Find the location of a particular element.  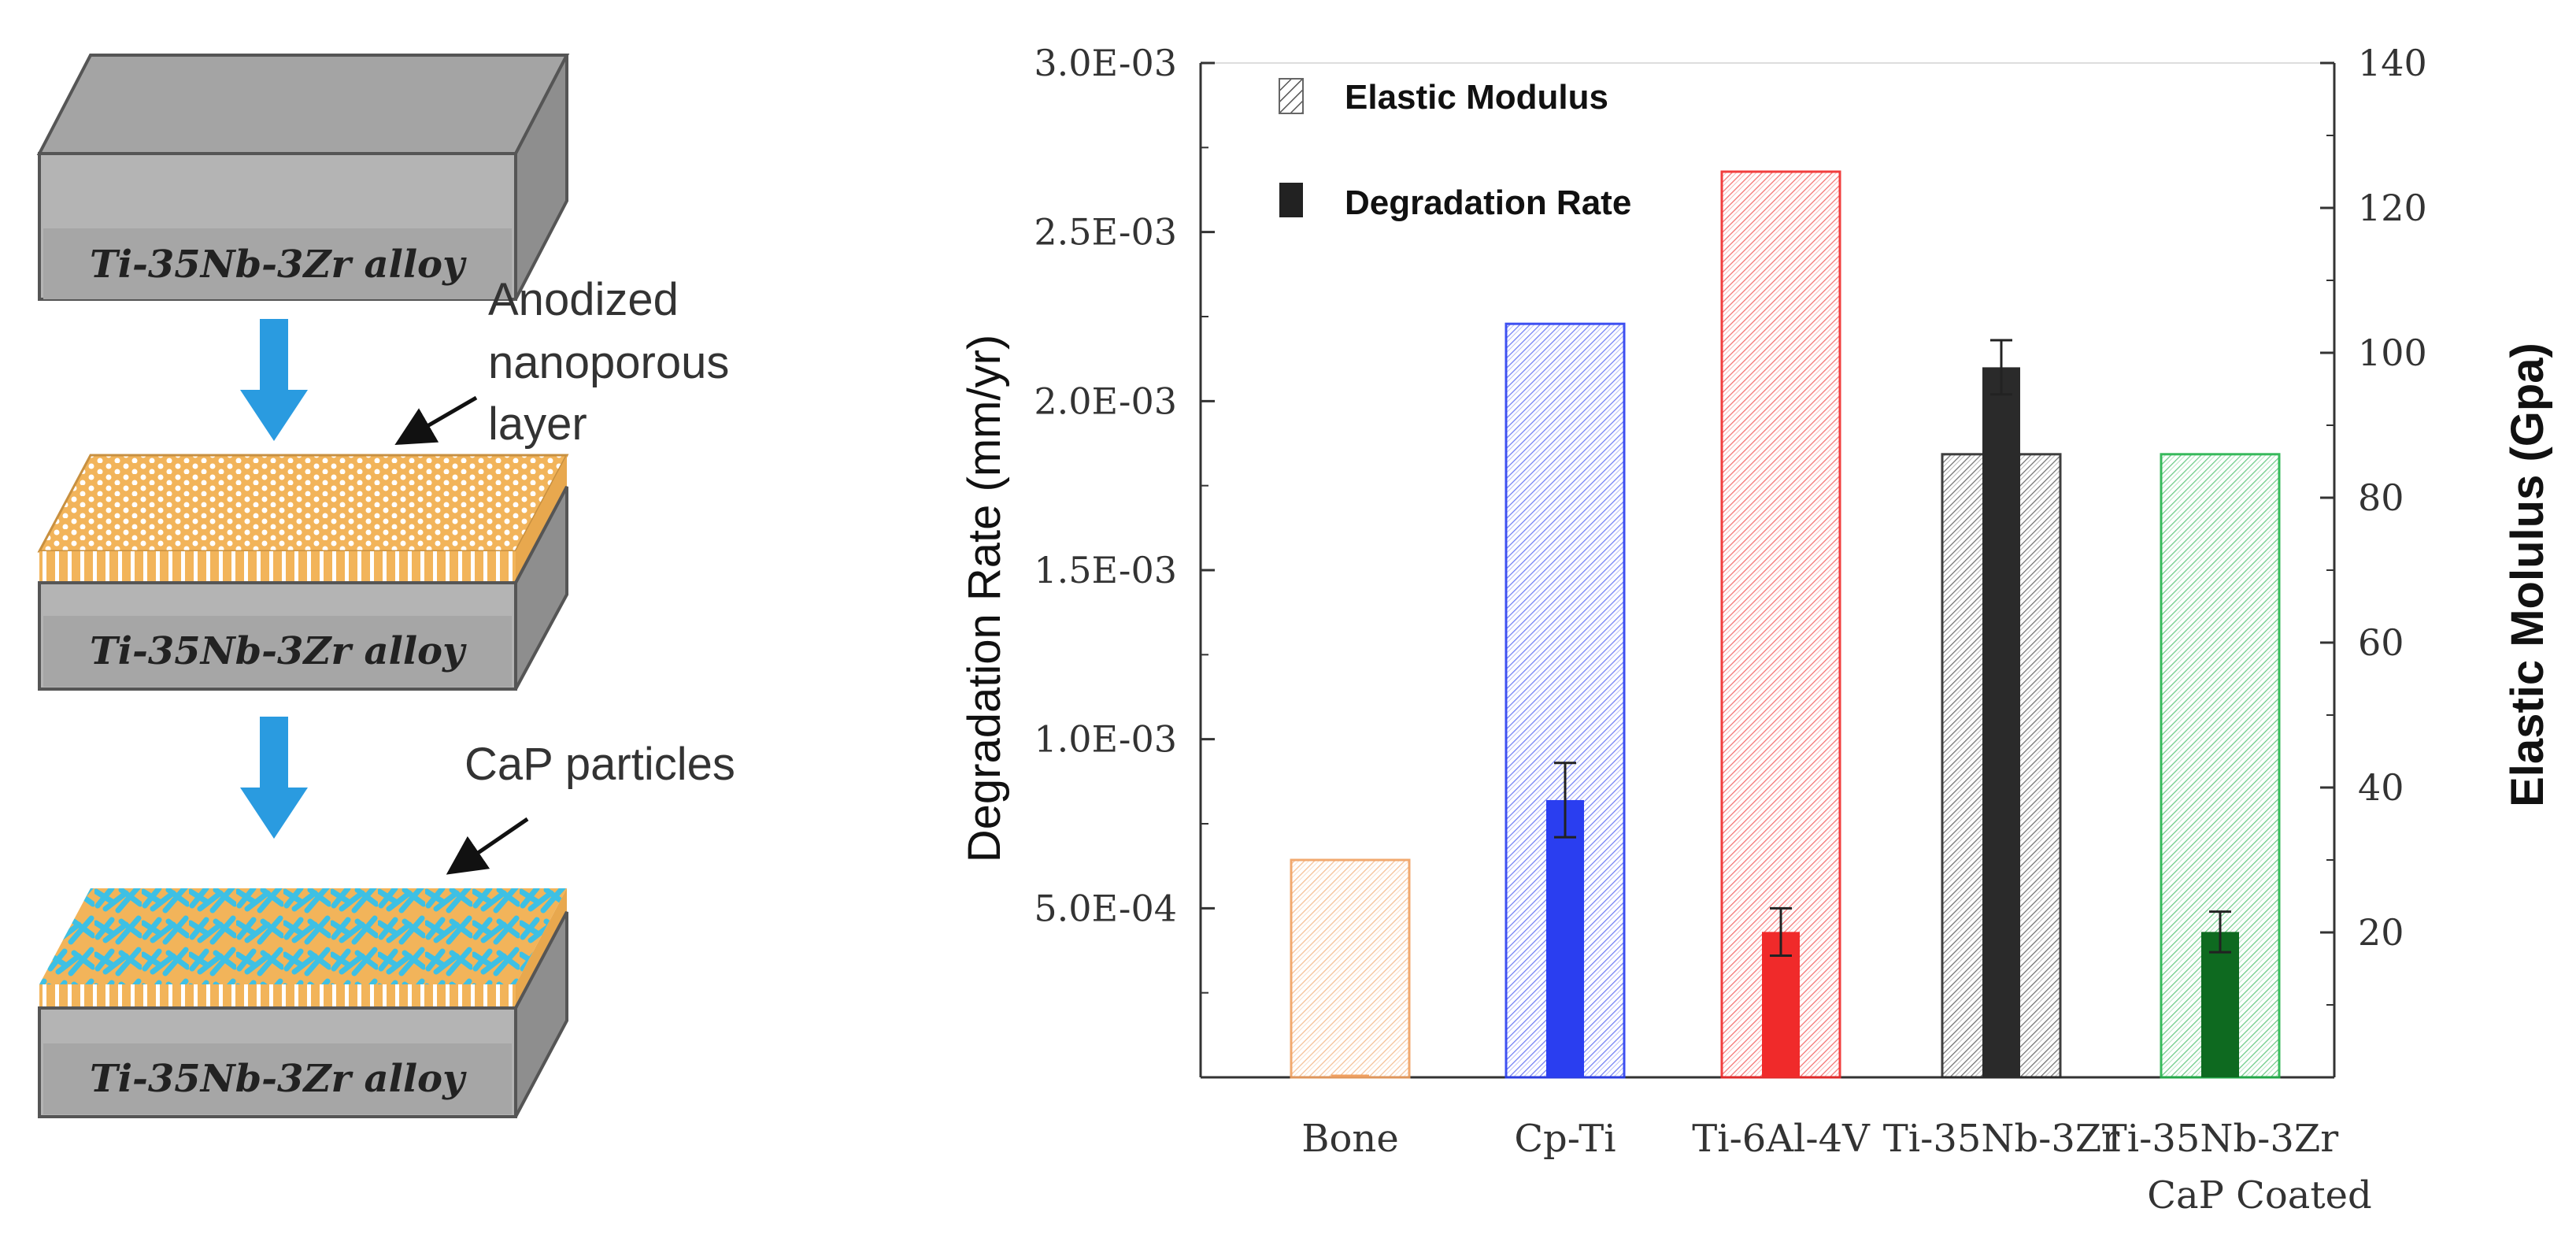

right-axis-ticks: 20 40 60 80 100 120 140 is located at coordinates (2373, 524).